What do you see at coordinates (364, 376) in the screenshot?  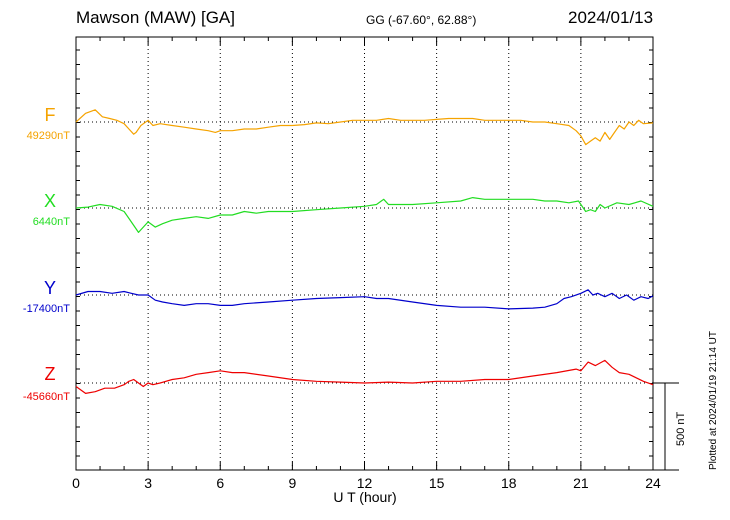 I see `series-line-z` at bounding box center [364, 376].